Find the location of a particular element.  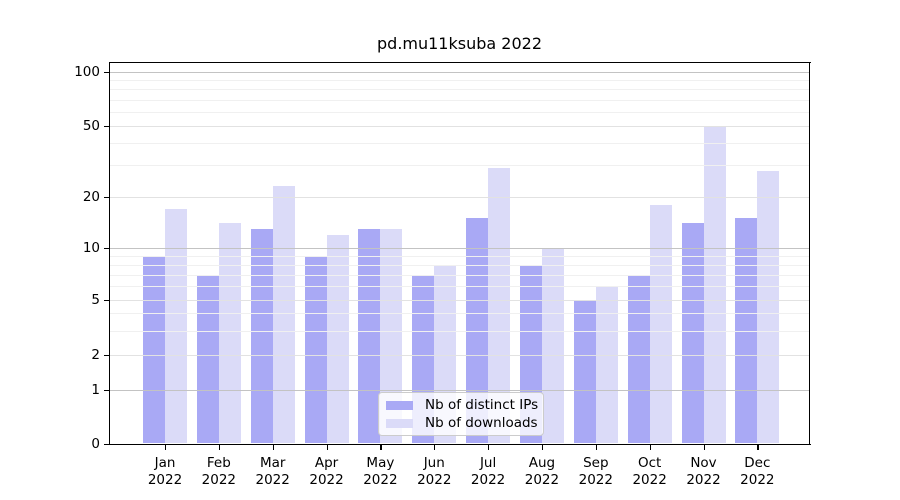

bar-distinct-ips-jan is located at coordinates (154, 350).